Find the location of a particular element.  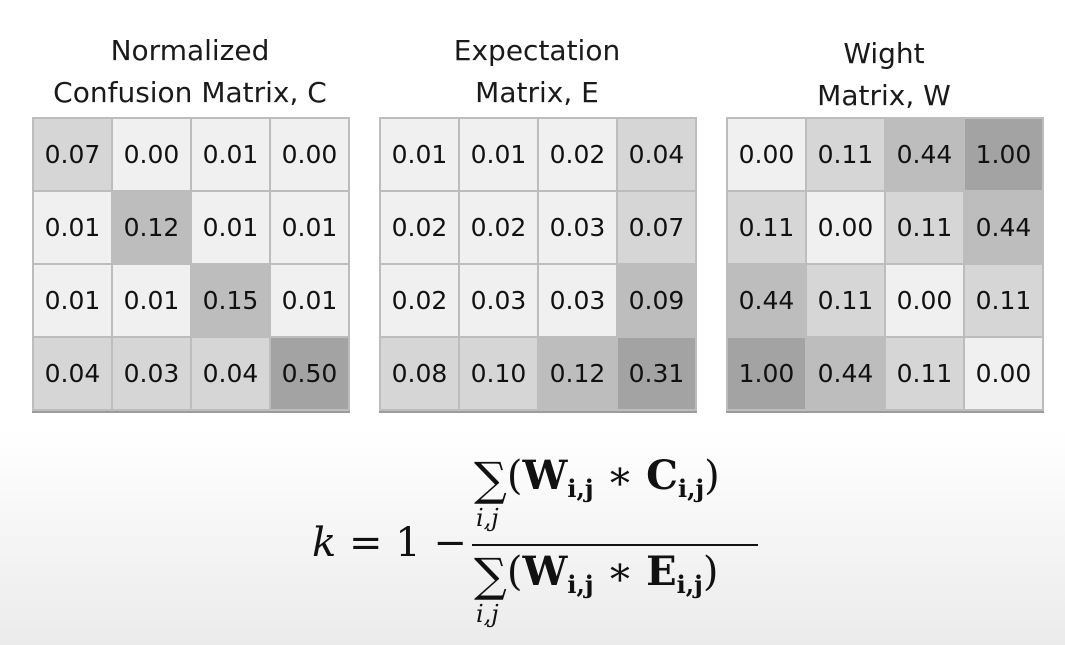

numerator-sum-index: i,j is located at coordinates (487, 518).